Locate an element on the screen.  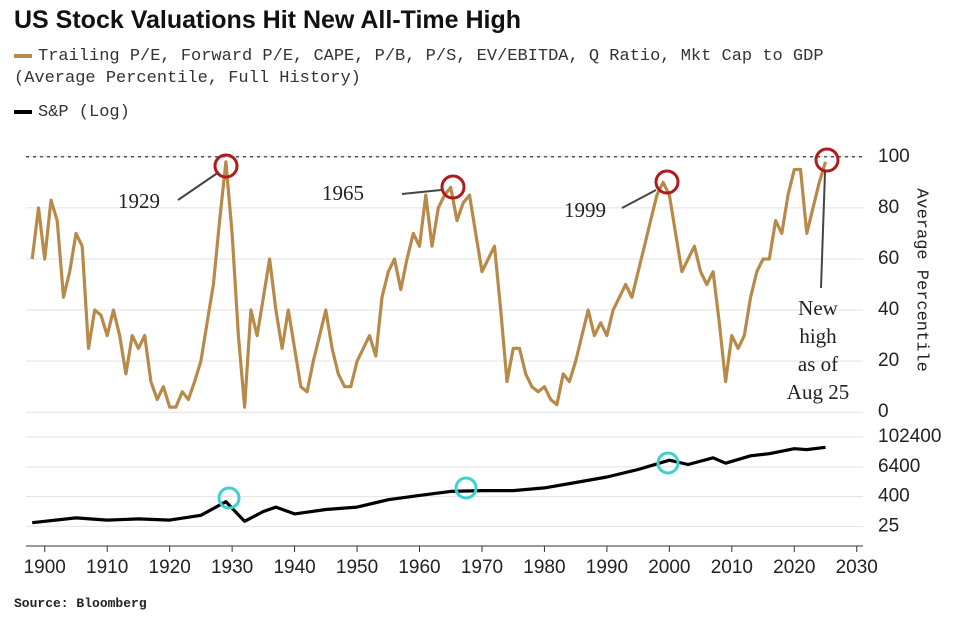
x-tick-label: 1950 is located at coordinates (357, 567).